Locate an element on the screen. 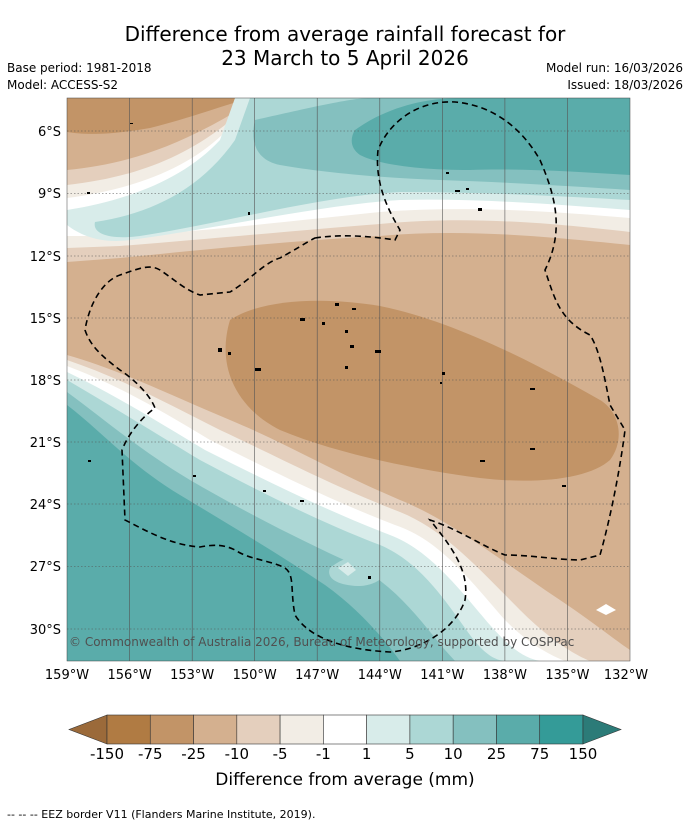  colorbar-title: Difference from average (mm) is located at coordinates (345, 780).